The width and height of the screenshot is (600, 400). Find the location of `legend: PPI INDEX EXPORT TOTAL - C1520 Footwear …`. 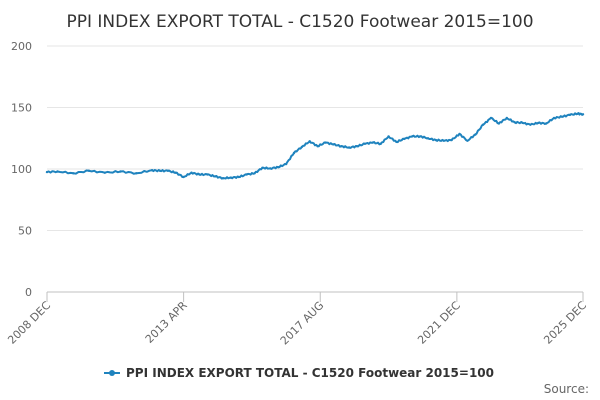

legend: PPI INDEX EXPORT TOTAL - C1520 Footwear … is located at coordinates (299, 373).